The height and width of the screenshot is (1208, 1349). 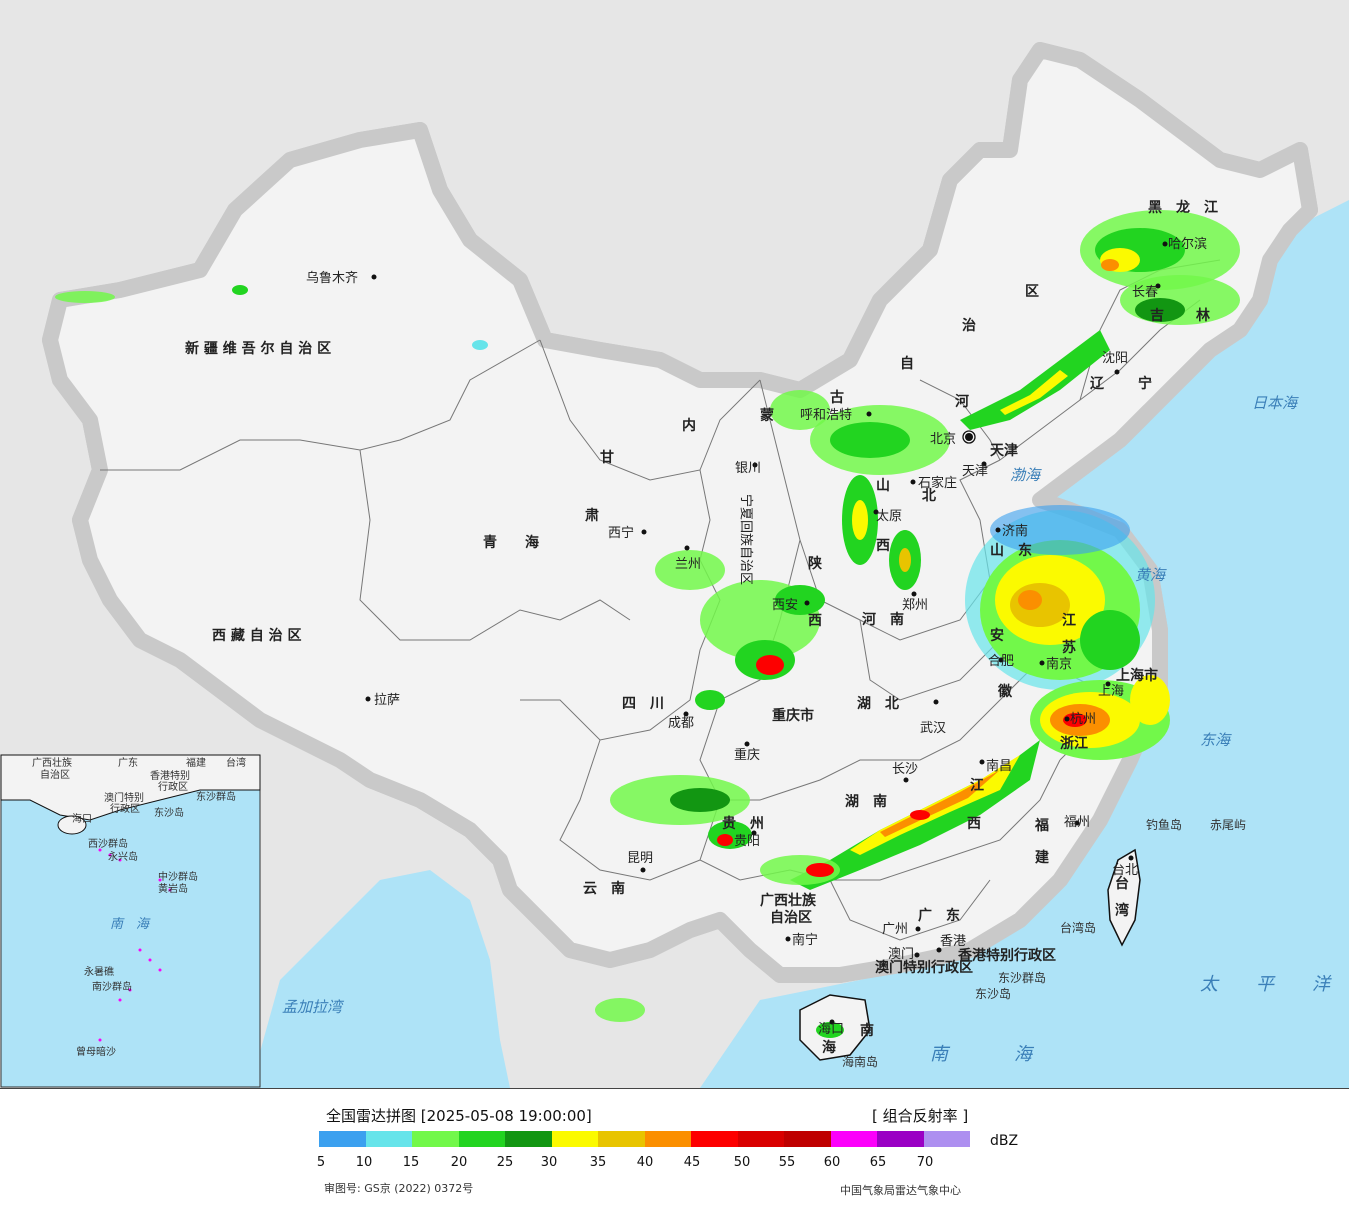 What do you see at coordinates (831, 1029) in the screenshot?
I see `city-label: 海口` at bounding box center [831, 1029].